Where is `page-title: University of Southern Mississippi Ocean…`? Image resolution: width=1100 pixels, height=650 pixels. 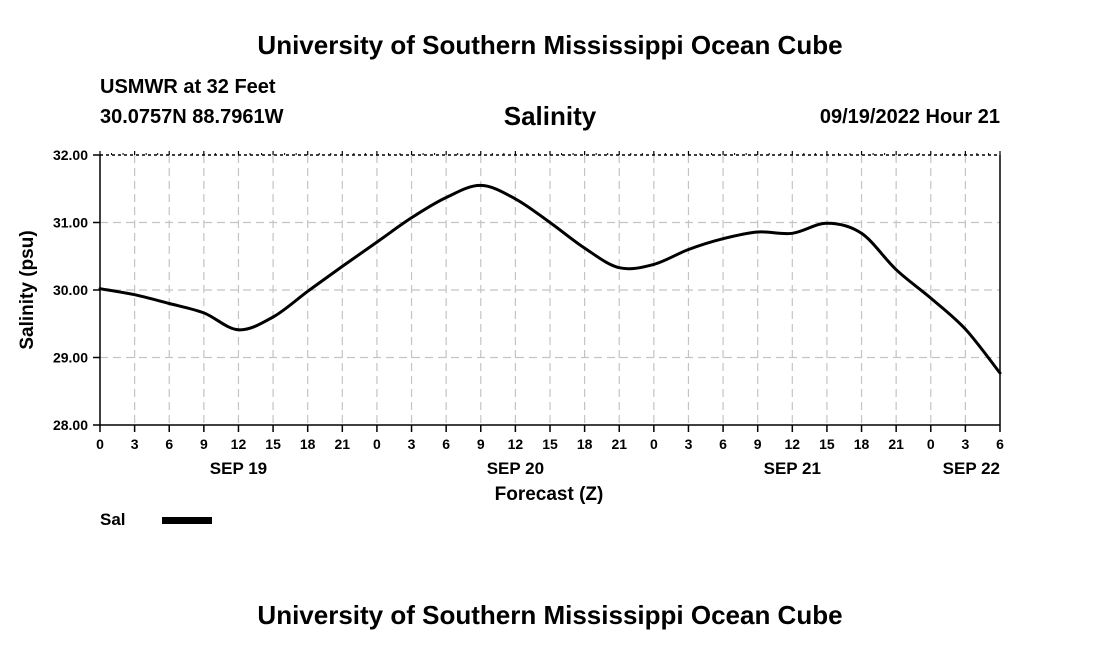 page-title: University of Southern Mississippi Ocean… is located at coordinates (550, 45).